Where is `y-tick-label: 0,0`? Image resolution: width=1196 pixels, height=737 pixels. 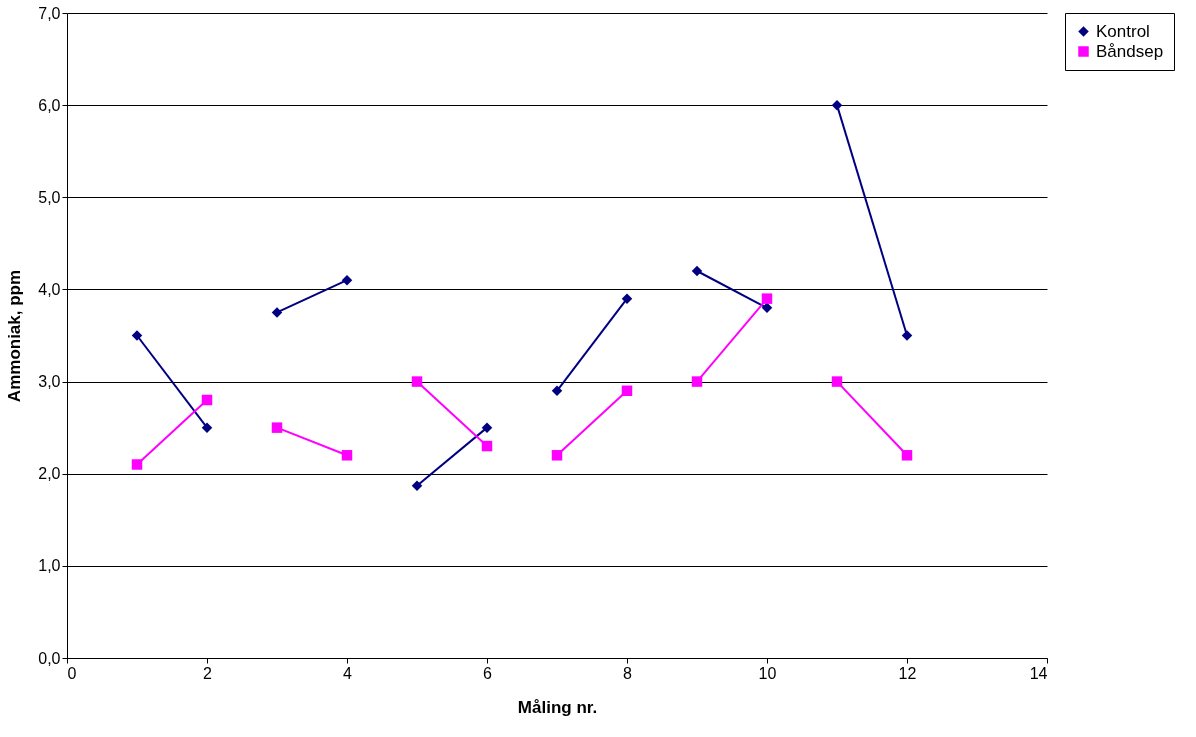 y-tick-label: 0,0 is located at coordinates (49, 658).